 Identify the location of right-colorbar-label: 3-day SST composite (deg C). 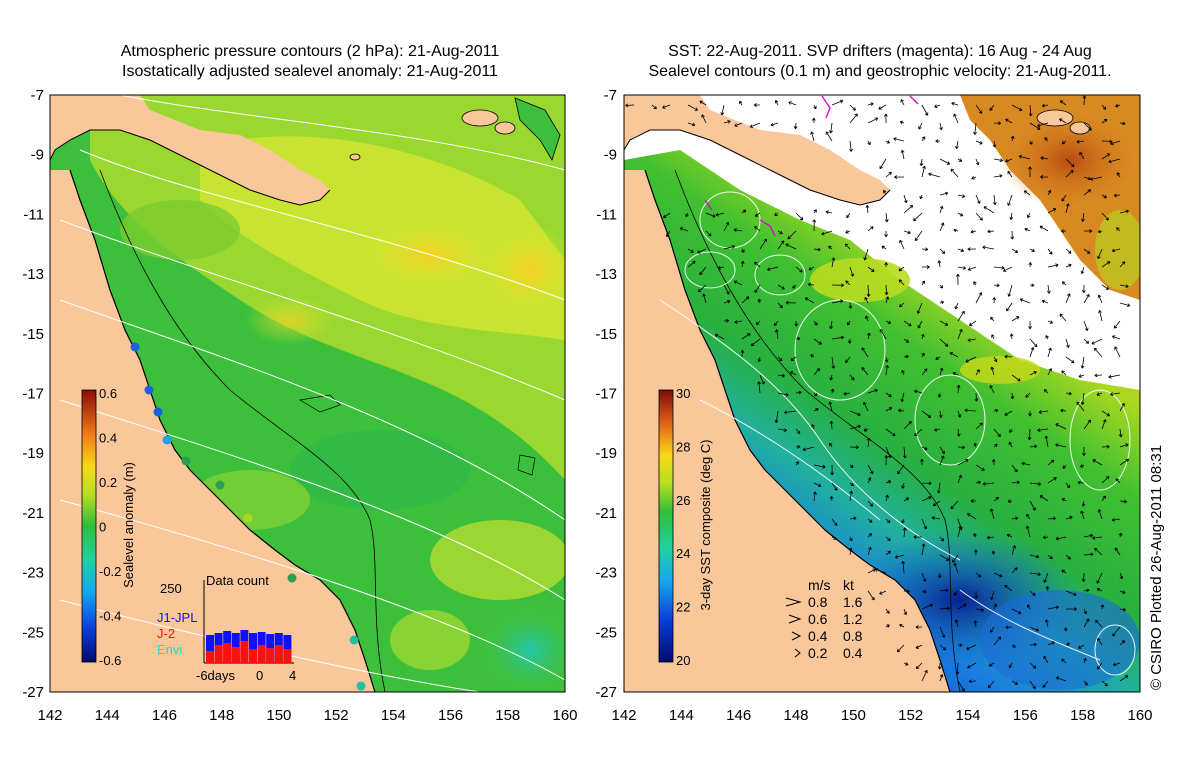
(705, 525).